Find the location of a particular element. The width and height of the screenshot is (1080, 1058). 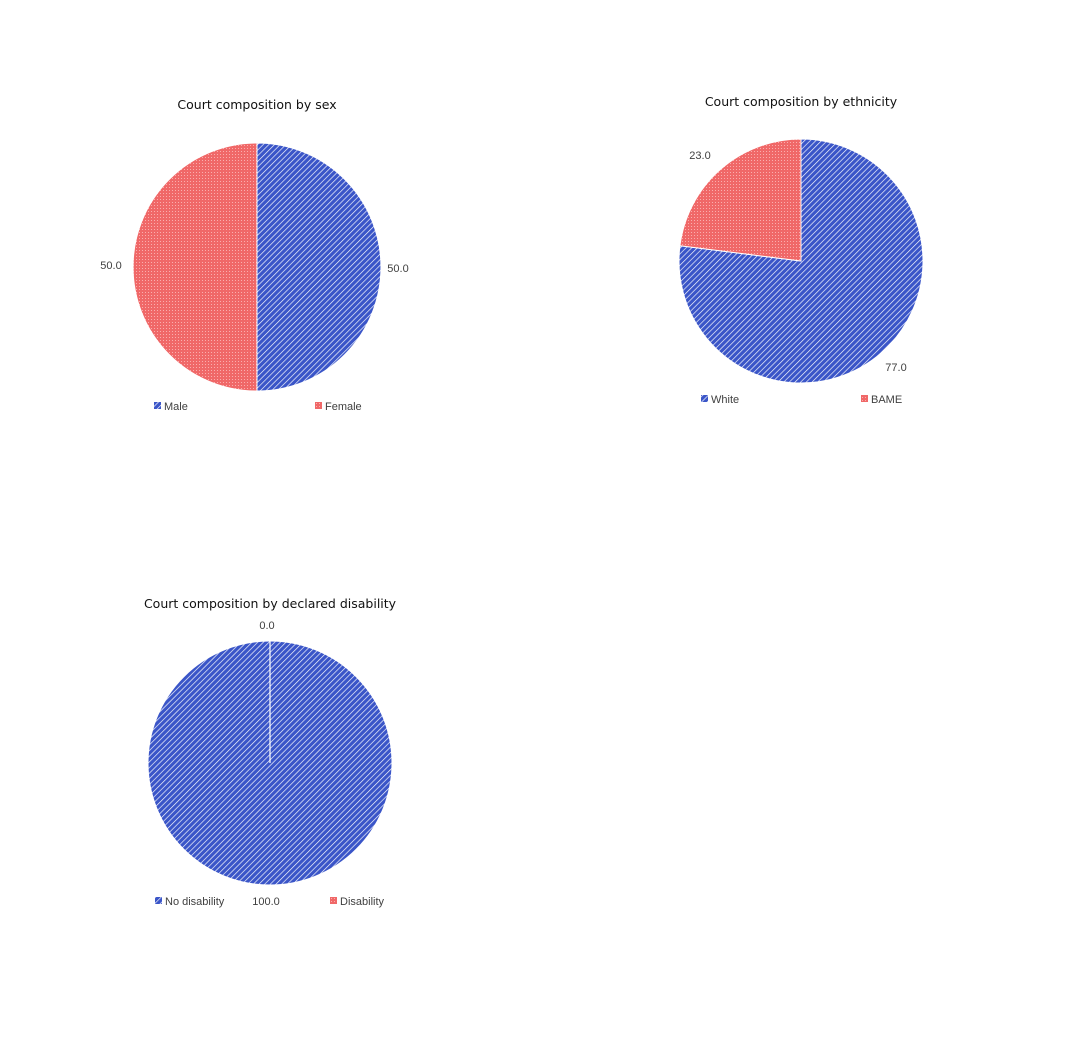

data-label-female: 50.0 is located at coordinates (110, 266).